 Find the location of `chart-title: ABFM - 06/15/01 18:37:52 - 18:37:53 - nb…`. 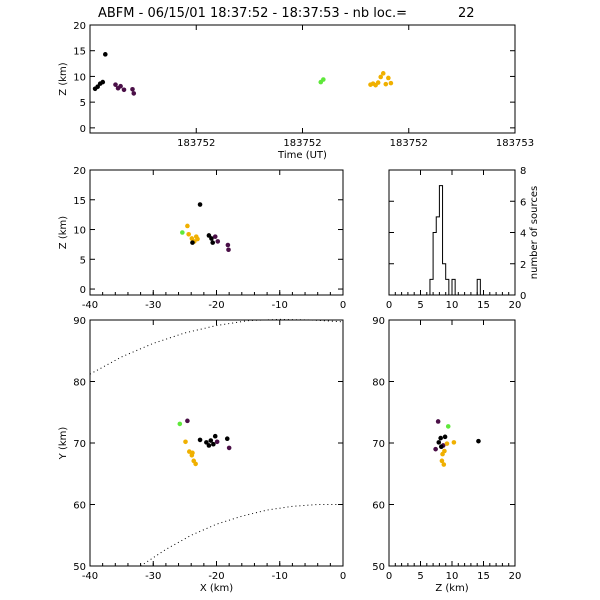

chart-title: ABFM - 06/15/01 18:37:52 - 18:37:53 - nb… is located at coordinates (252, 13).